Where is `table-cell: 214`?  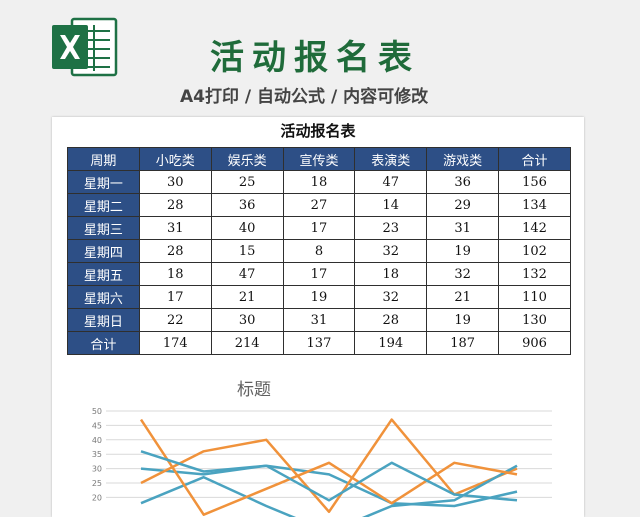 table-cell: 214 is located at coordinates (247, 343).